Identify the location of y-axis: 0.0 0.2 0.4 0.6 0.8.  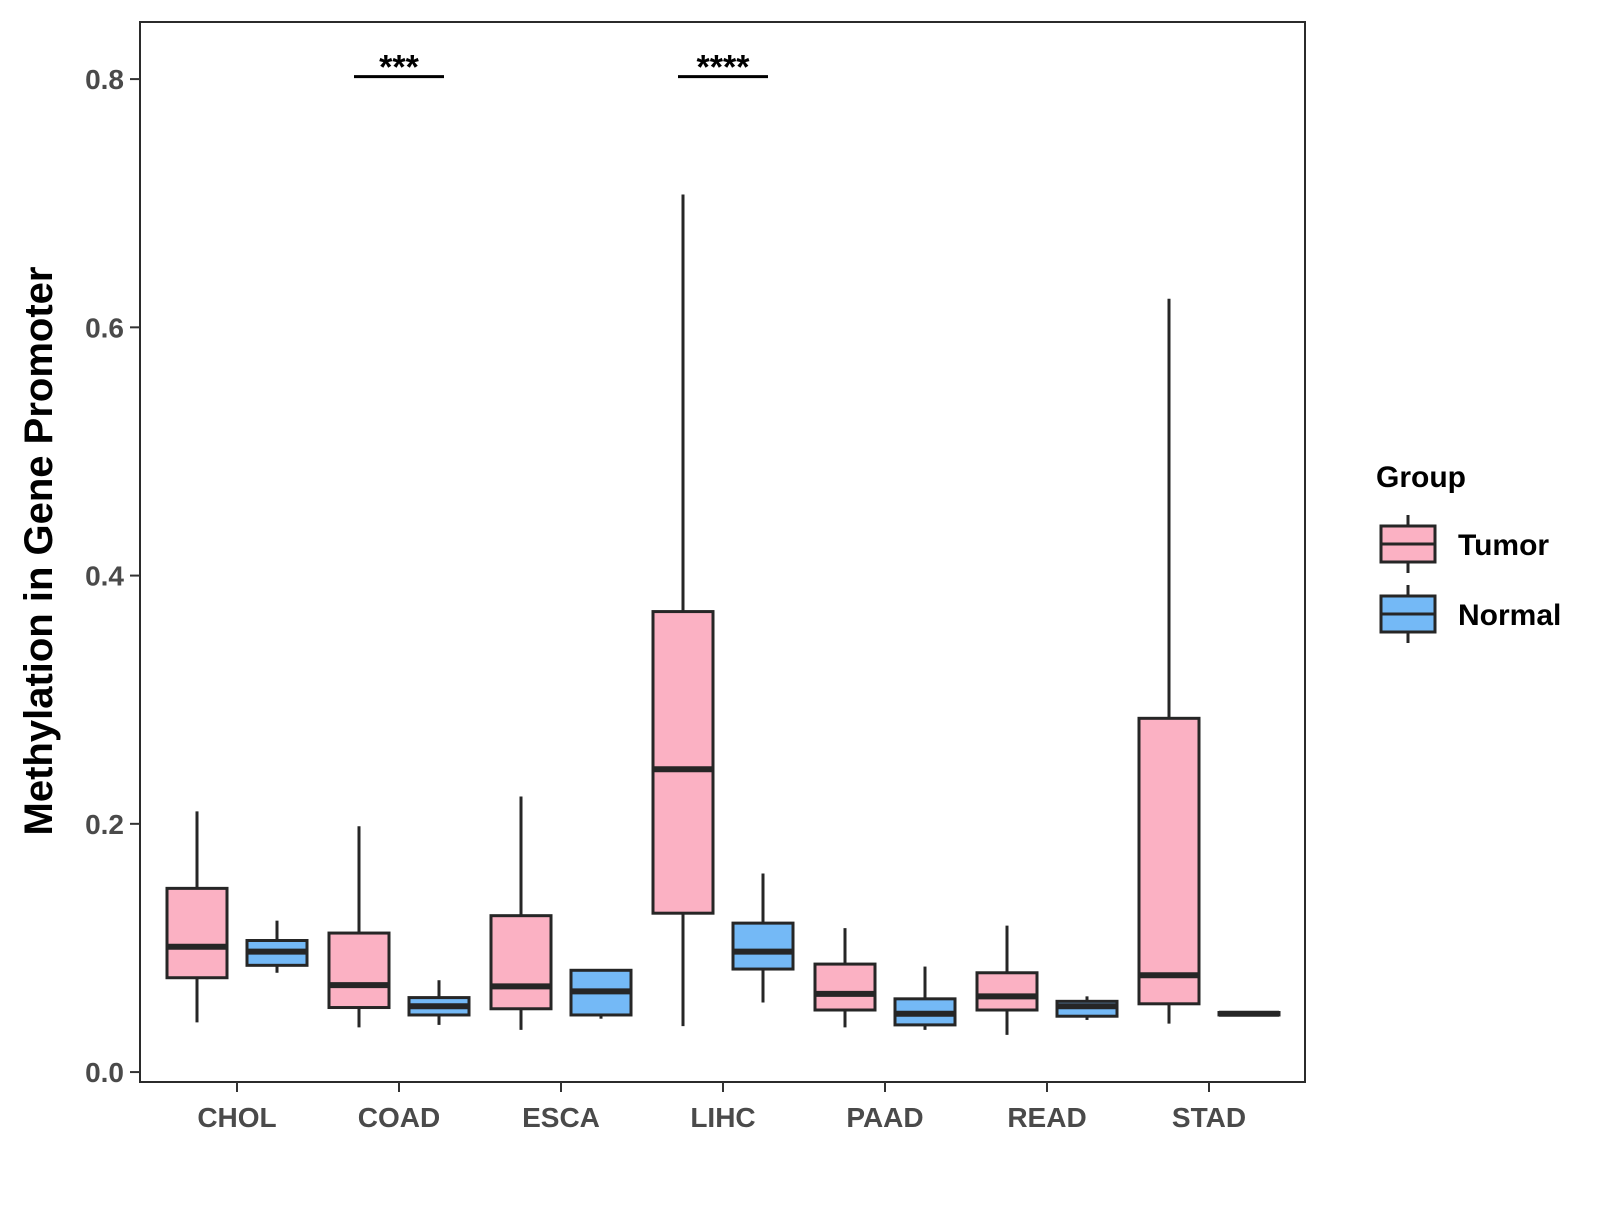
(112, 576).